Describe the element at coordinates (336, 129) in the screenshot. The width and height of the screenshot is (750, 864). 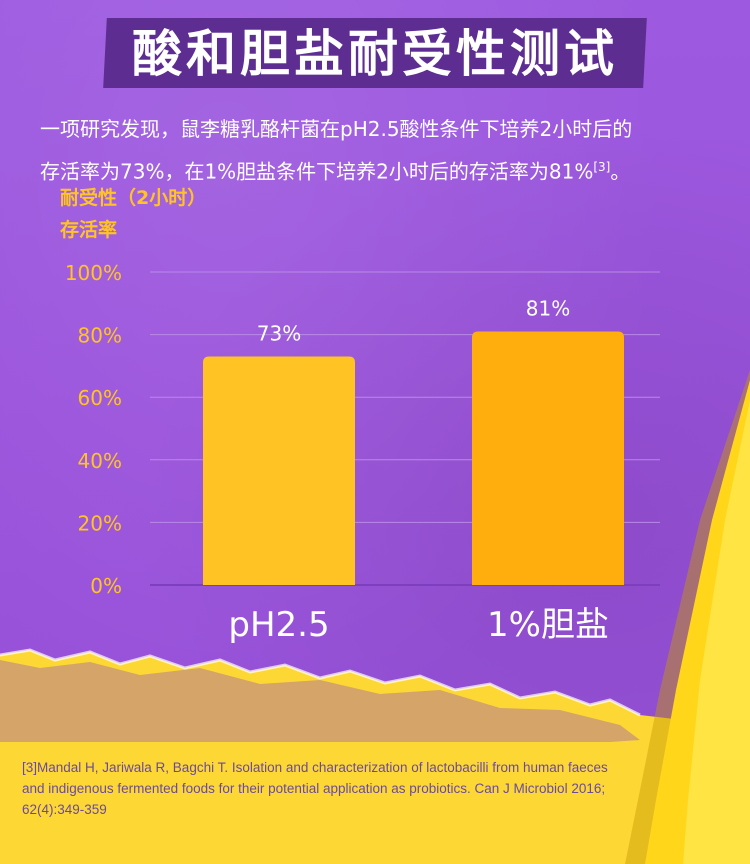
I see `intro-line-1: 一项研究发现，鼠李糖乳酪杆菌在pH2.5酸性条件下培养2小时后的` at that location.